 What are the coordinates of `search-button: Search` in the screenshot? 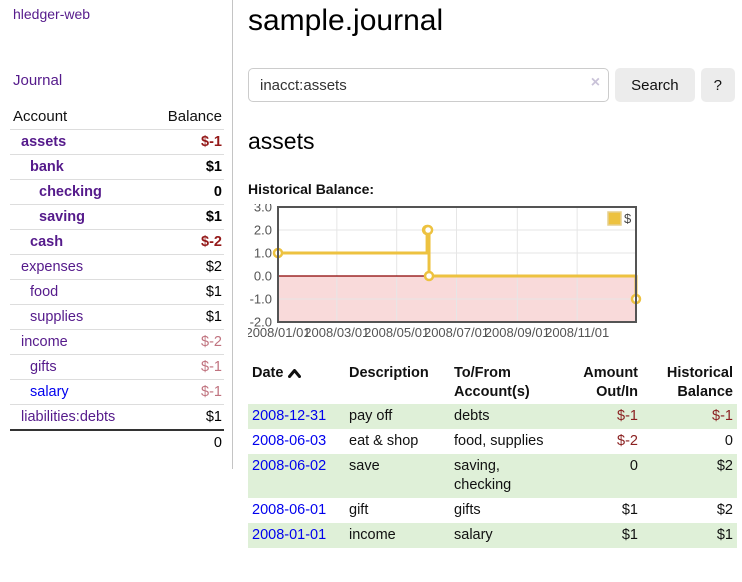 It's located at (655, 85).